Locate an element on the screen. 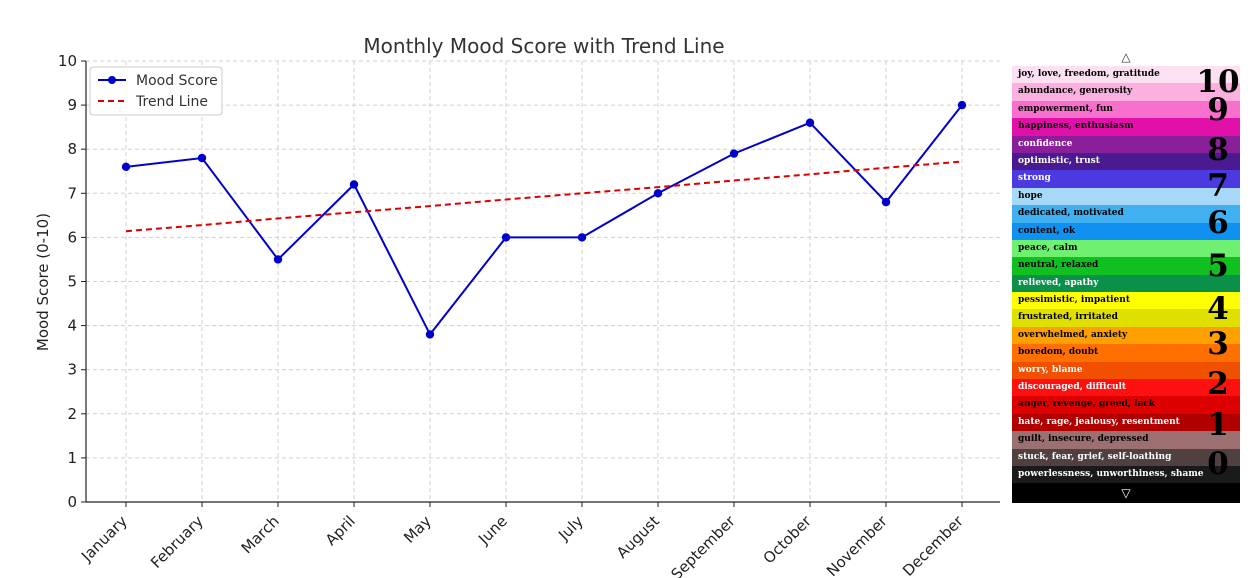 The image size is (1248, 578). x-tick-label: September is located at coordinates (703, 545).